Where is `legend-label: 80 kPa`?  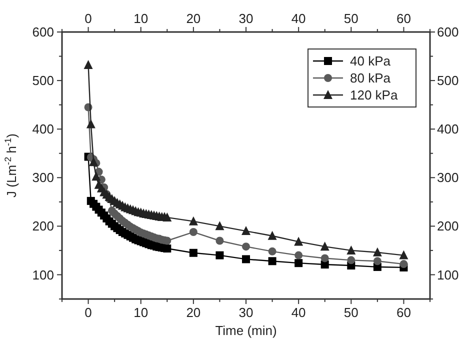 legend-label: 80 kPa is located at coordinates (371, 78).